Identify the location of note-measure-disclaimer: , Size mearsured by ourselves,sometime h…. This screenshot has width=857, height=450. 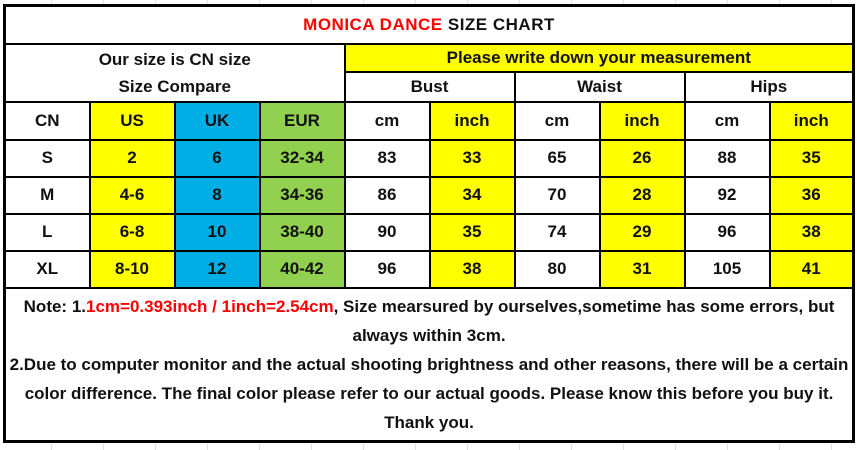
(584, 320).